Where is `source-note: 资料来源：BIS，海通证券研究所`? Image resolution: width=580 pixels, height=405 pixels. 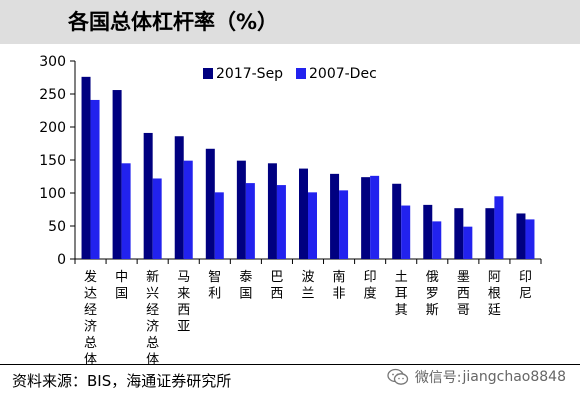
source-note: 资料来源：BIS，海通证券研究所 is located at coordinates (122, 381).